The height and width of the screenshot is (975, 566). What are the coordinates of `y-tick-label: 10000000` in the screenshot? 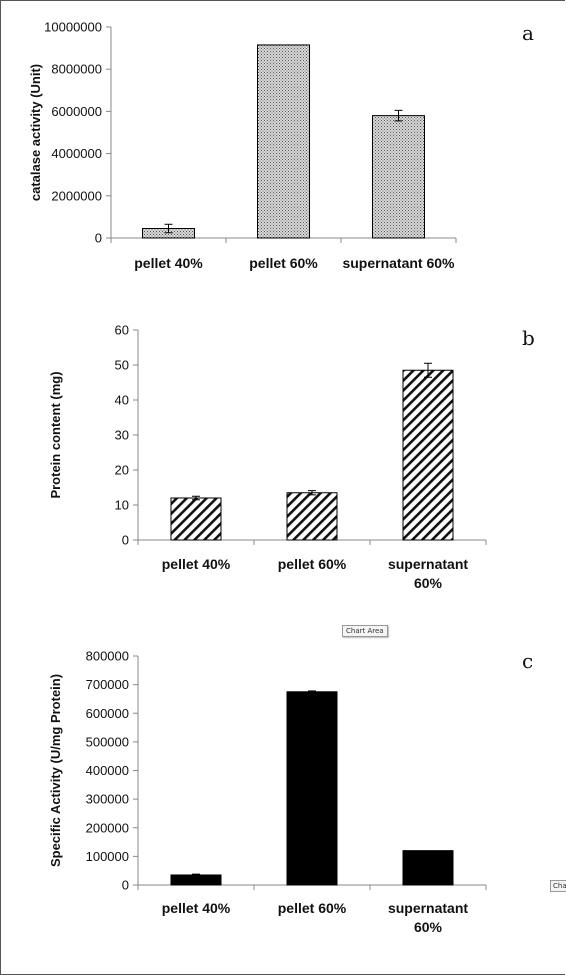 It's located at (73, 27).